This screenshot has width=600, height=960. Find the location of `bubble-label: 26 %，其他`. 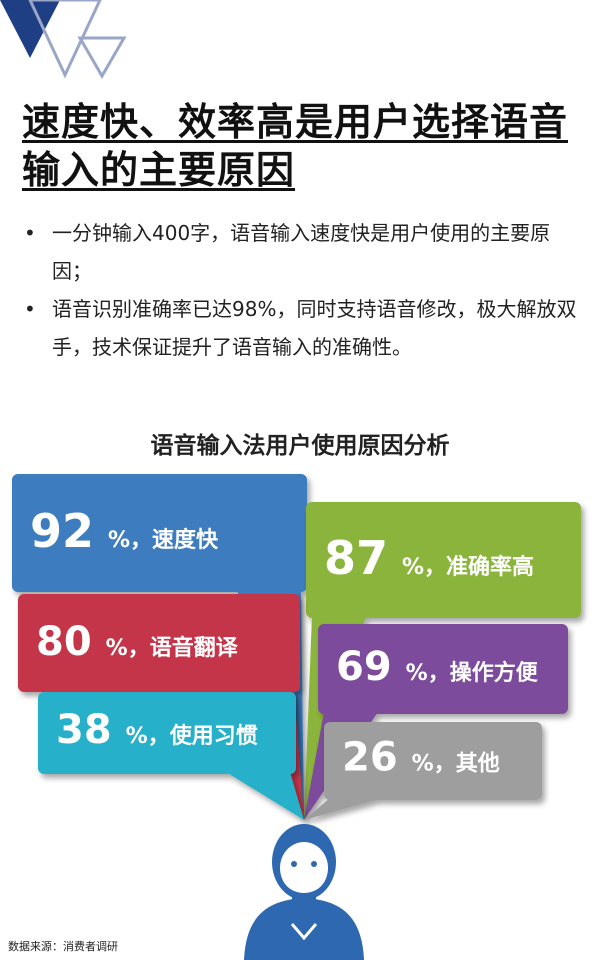

bubble-label: 26 %，其他 is located at coordinates (421, 757).